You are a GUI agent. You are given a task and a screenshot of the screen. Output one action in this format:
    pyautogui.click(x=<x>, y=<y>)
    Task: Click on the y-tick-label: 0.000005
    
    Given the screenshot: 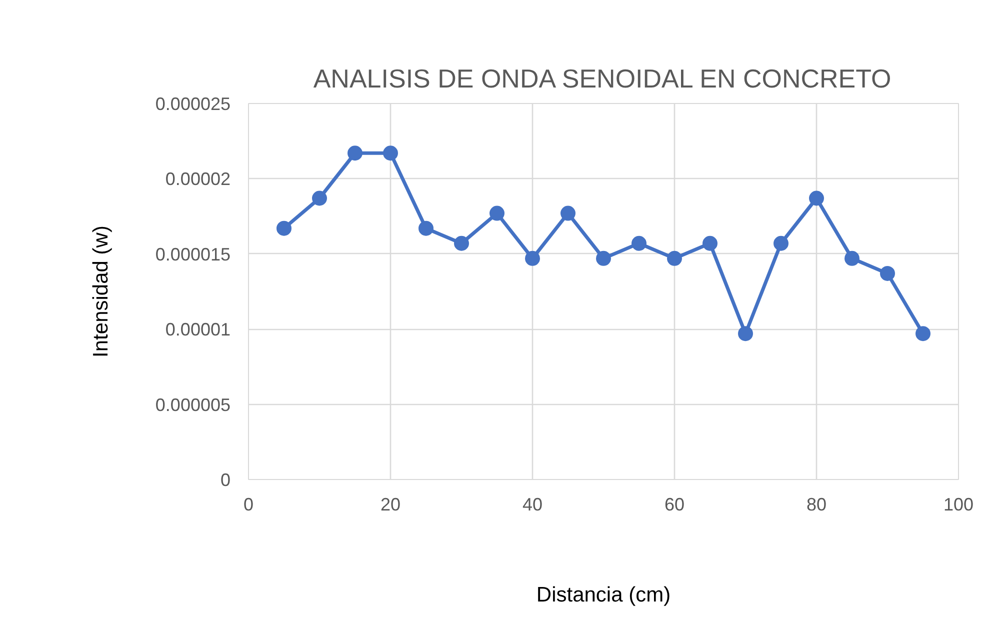 What is the action you would take?
    pyautogui.click(x=192, y=404)
    